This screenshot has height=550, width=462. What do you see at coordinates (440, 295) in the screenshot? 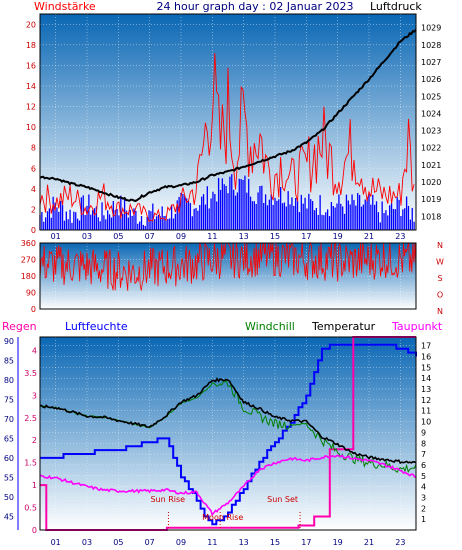
I see `direction-label: O` at bounding box center [440, 295].